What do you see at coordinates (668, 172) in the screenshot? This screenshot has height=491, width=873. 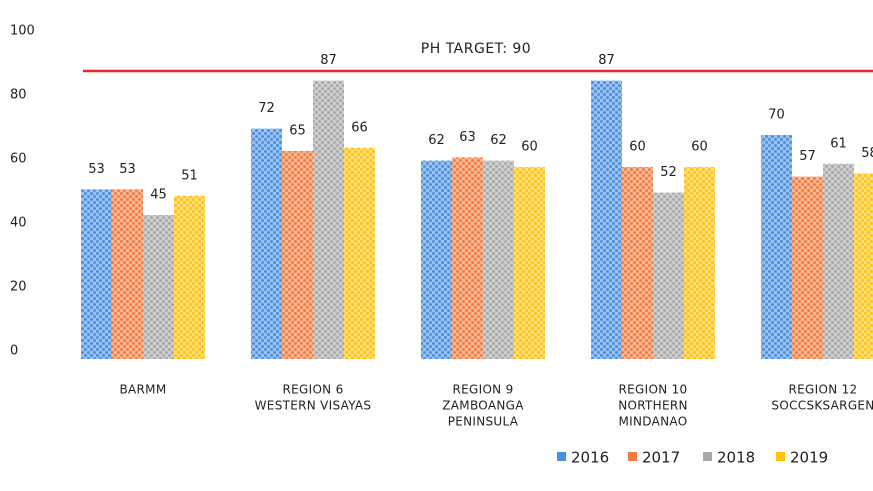 I see `value-label: 52` at bounding box center [668, 172].